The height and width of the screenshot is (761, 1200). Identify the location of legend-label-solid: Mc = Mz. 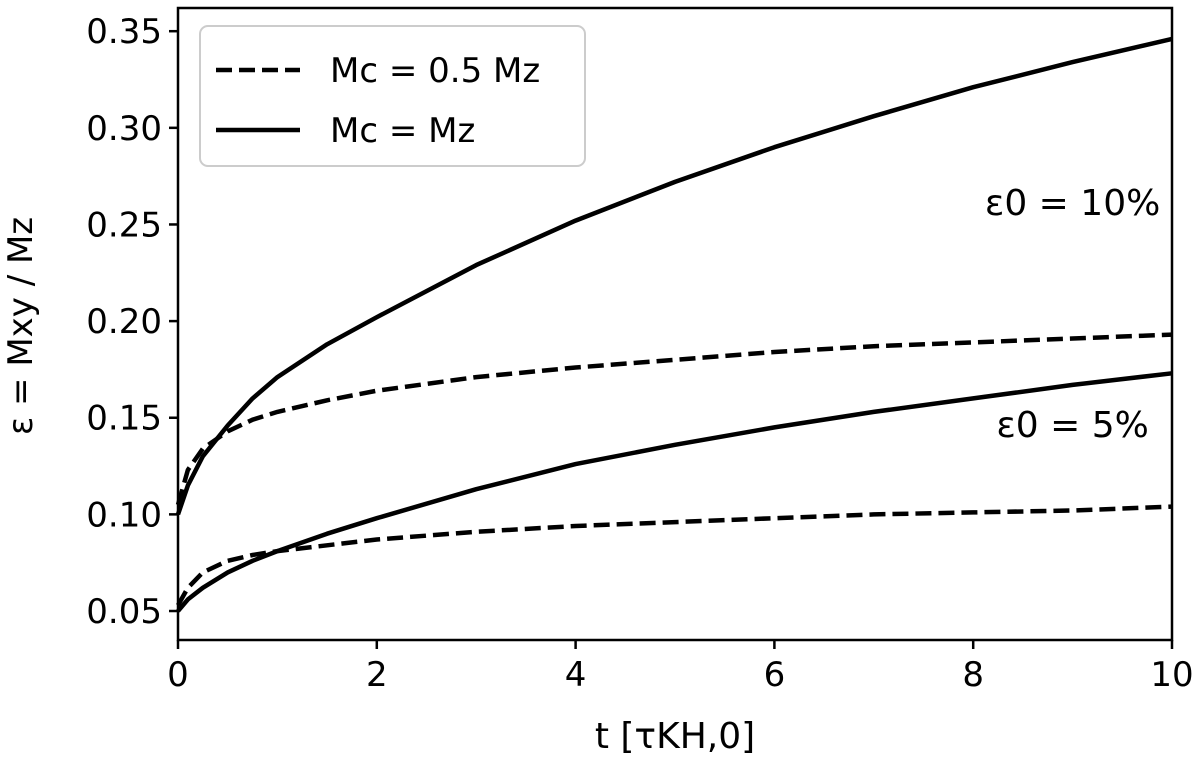
(402, 131).